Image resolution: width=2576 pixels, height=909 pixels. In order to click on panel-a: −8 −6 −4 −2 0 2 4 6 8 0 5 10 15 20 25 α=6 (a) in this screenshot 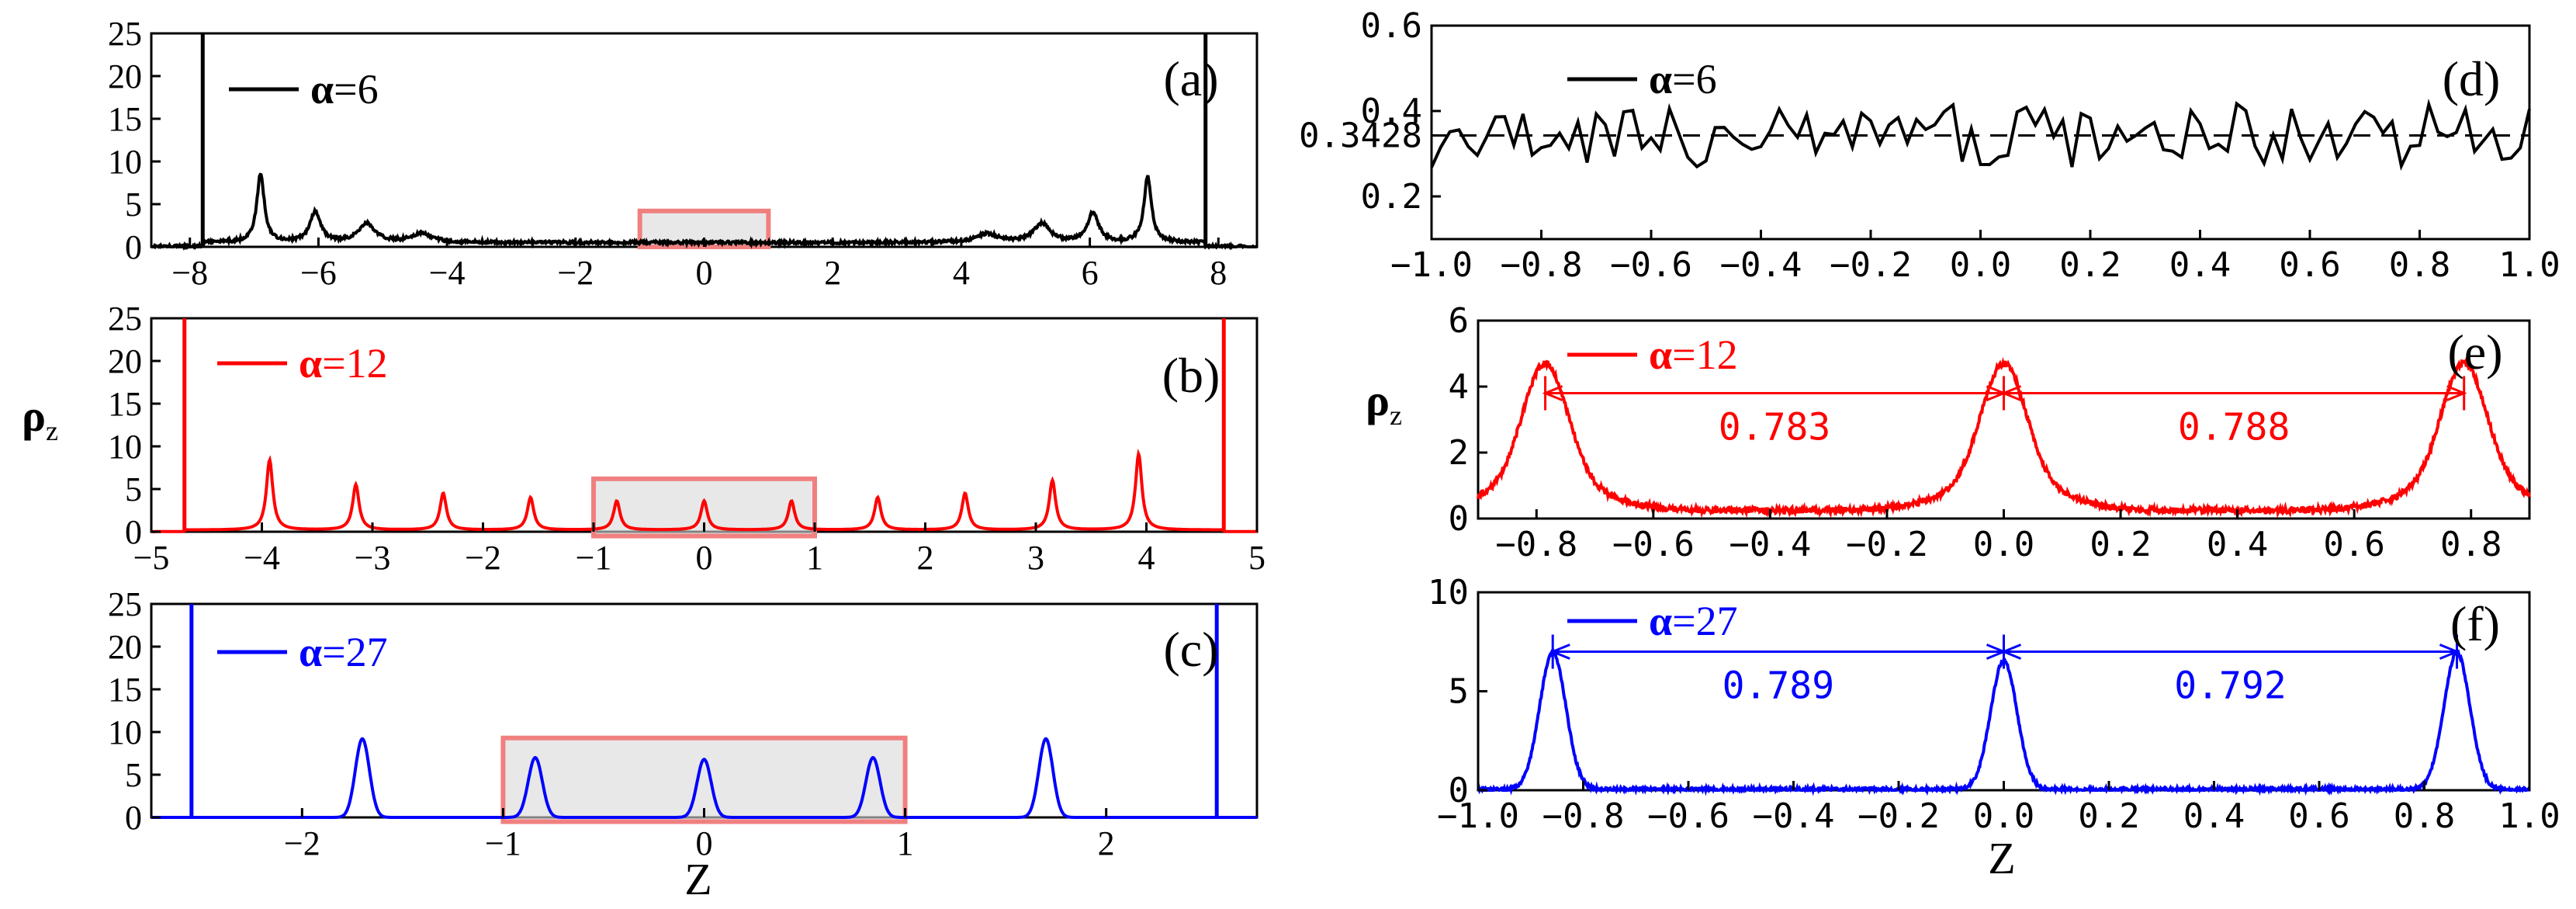, I will do `click(683, 153)`.